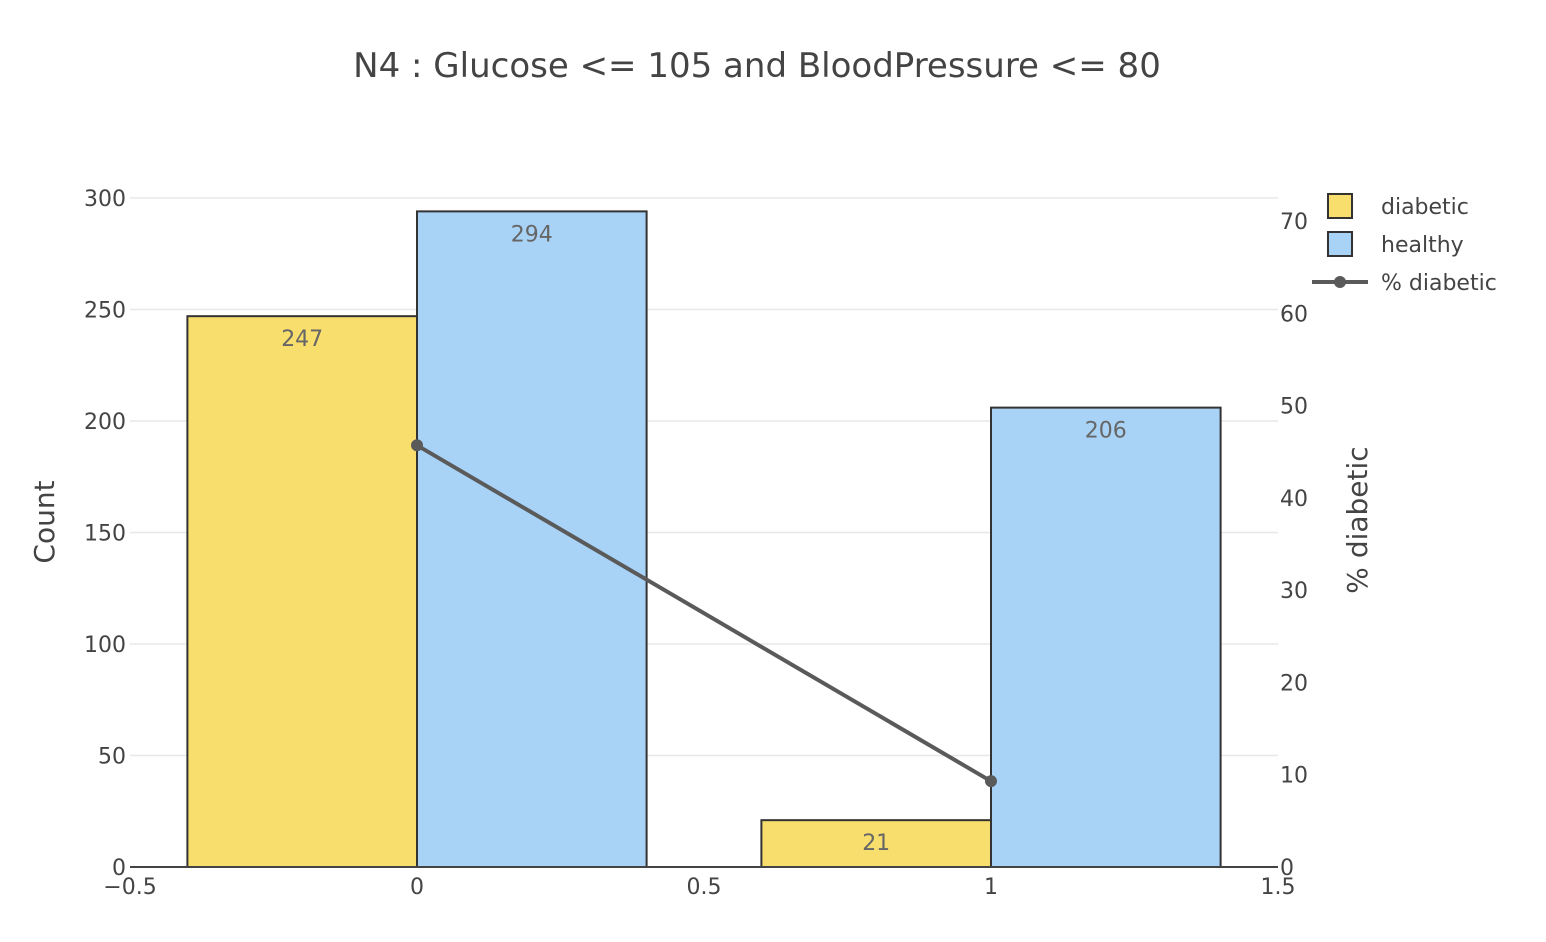 The height and width of the screenshot is (942, 1546). What do you see at coordinates (1294, 499) in the screenshot?
I see `y2-tick-label: 40` at bounding box center [1294, 499].